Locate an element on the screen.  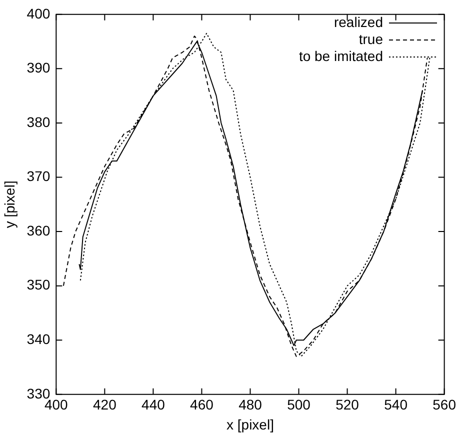
x-tick-label: 500 is located at coordinates (299, 404).